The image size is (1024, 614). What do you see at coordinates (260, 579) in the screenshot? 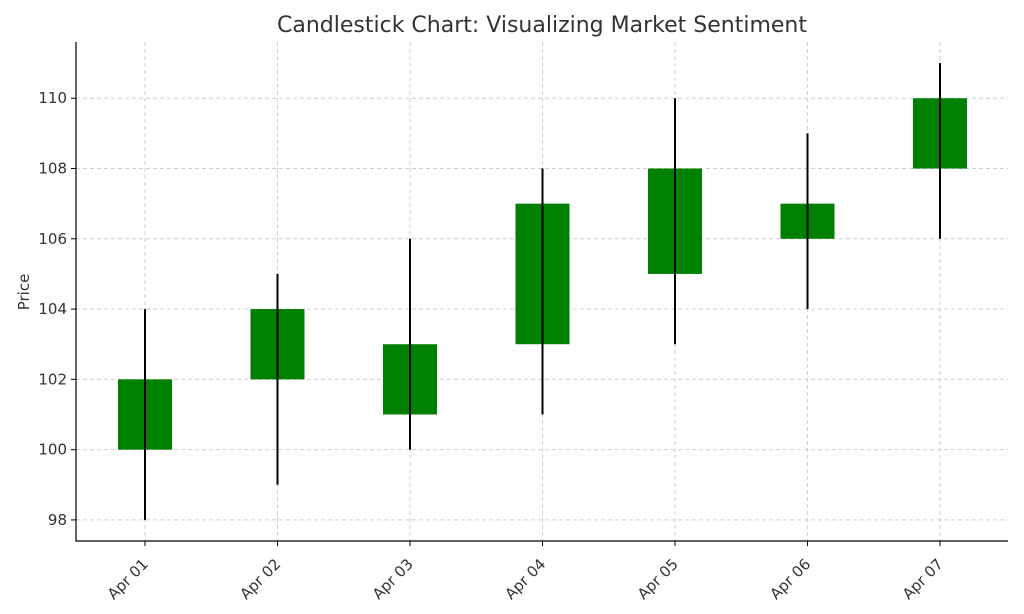
I see `x-tick-label: Apr 02` at bounding box center [260, 579].